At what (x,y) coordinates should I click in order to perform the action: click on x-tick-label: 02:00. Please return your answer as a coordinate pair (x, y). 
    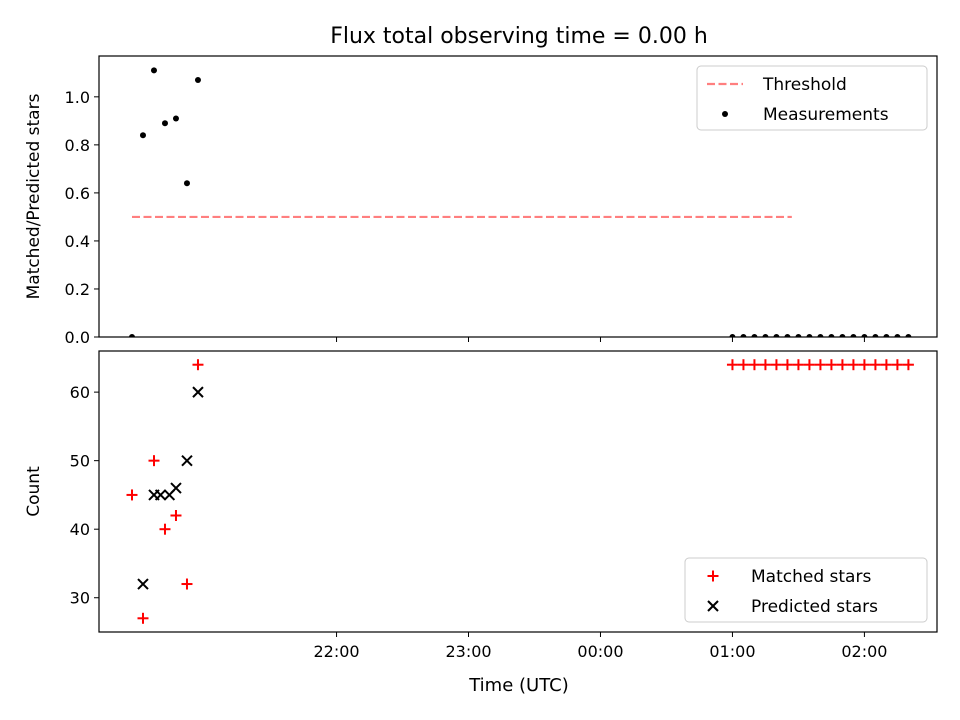
    Looking at the image, I should click on (864, 651).